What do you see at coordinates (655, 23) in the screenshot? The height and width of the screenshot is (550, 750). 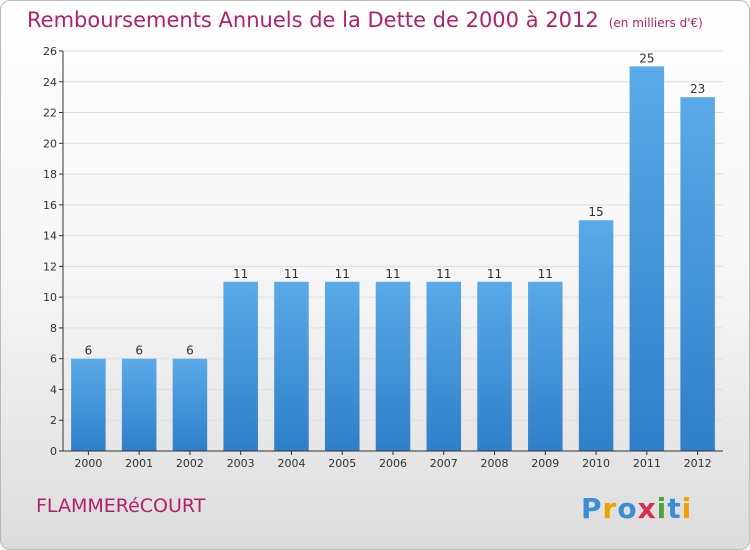 I see `unit-label: (en milliers d'€)` at bounding box center [655, 23].